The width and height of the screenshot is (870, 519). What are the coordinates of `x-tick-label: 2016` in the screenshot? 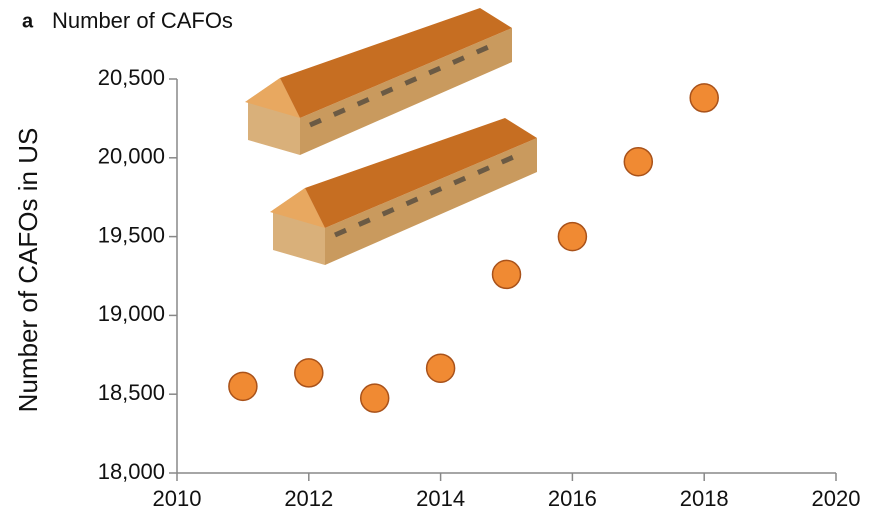 It's located at (572, 498).